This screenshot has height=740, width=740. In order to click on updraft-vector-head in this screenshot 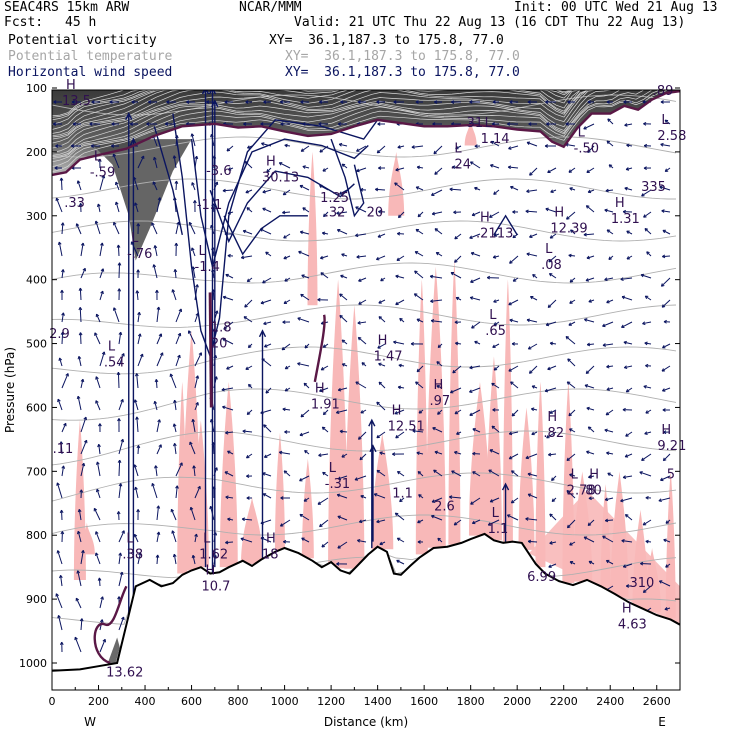, I will do `click(129, 115)`.